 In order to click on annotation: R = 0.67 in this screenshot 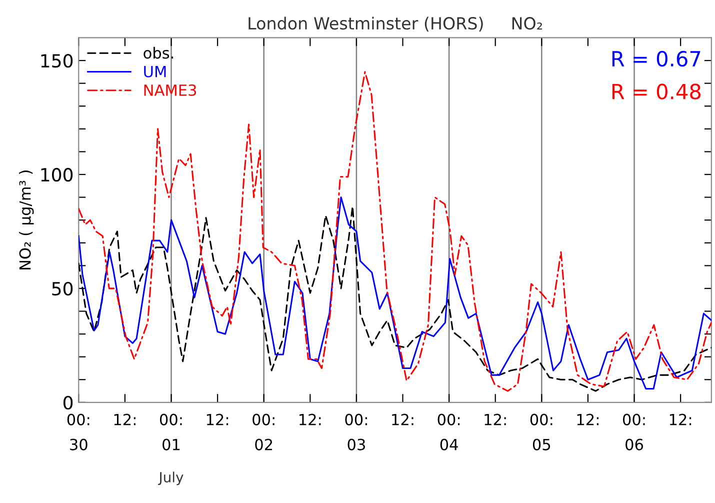, I will do `click(656, 58)`.